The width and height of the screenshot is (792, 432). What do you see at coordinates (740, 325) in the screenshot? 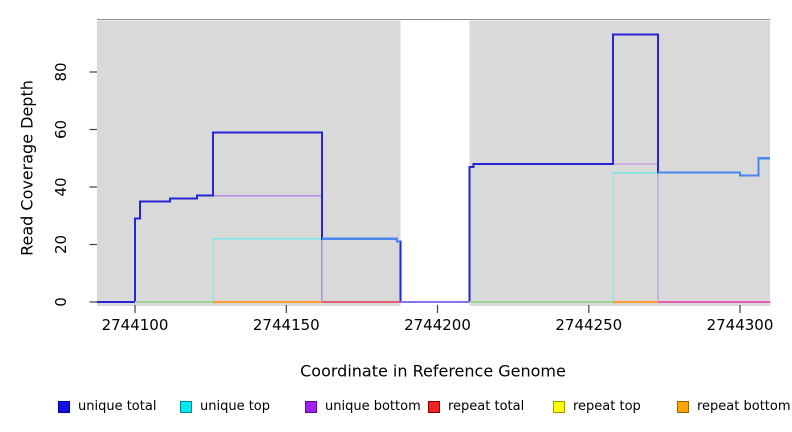
I see `x-tick-label: 2744300` at bounding box center [740, 325].